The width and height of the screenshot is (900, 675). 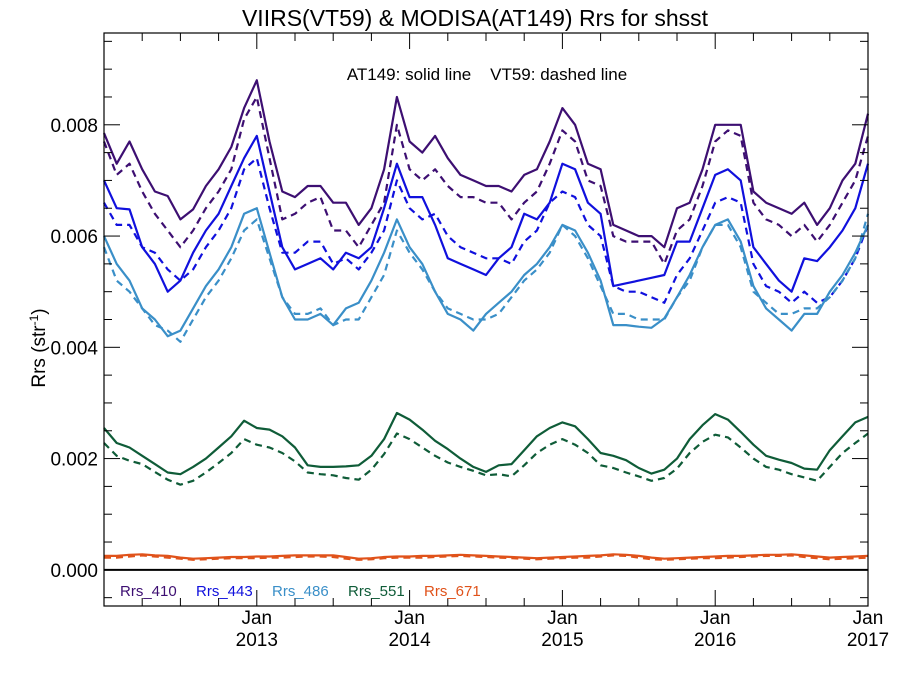 What do you see at coordinates (486, 557) in the screenshot?
I see `series-line-rrs-671-vt59` at bounding box center [486, 557].